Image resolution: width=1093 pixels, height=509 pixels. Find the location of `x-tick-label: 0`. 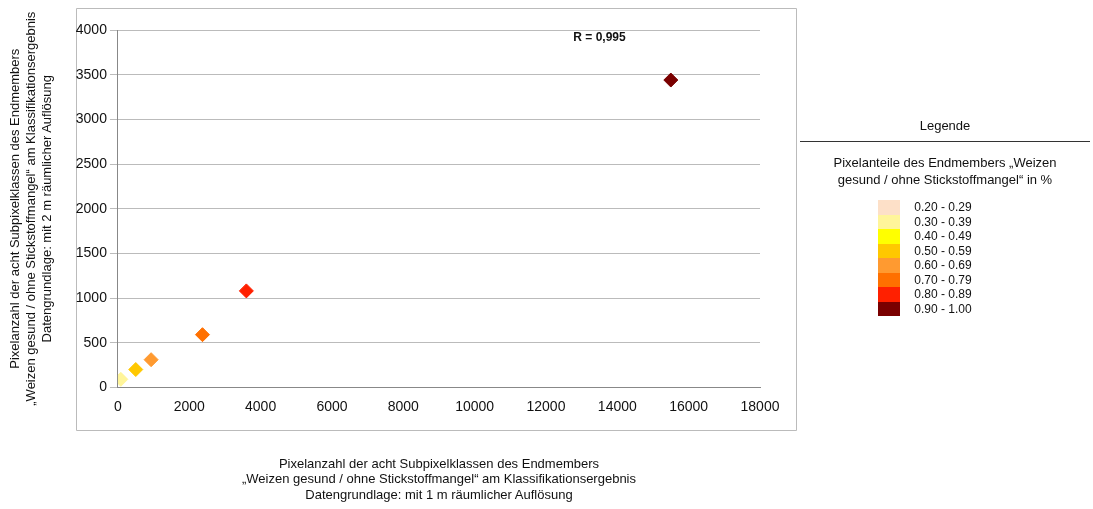

x-tick-label: 0 is located at coordinates (118, 405).